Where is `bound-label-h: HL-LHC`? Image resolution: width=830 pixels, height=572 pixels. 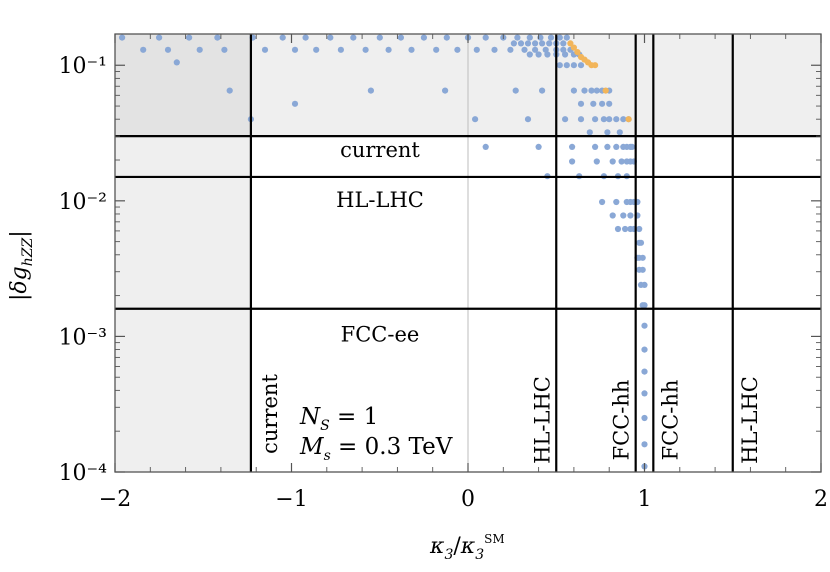
bound-label-h: HL-LHC is located at coordinates (380, 200).